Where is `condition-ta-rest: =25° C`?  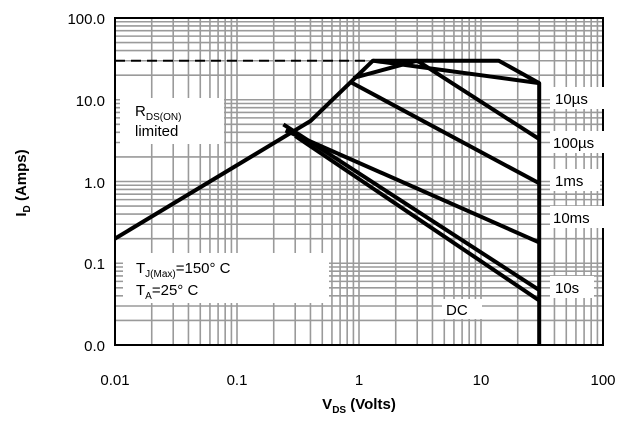
condition-ta-rest: =25° C is located at coordinates (175, 290).